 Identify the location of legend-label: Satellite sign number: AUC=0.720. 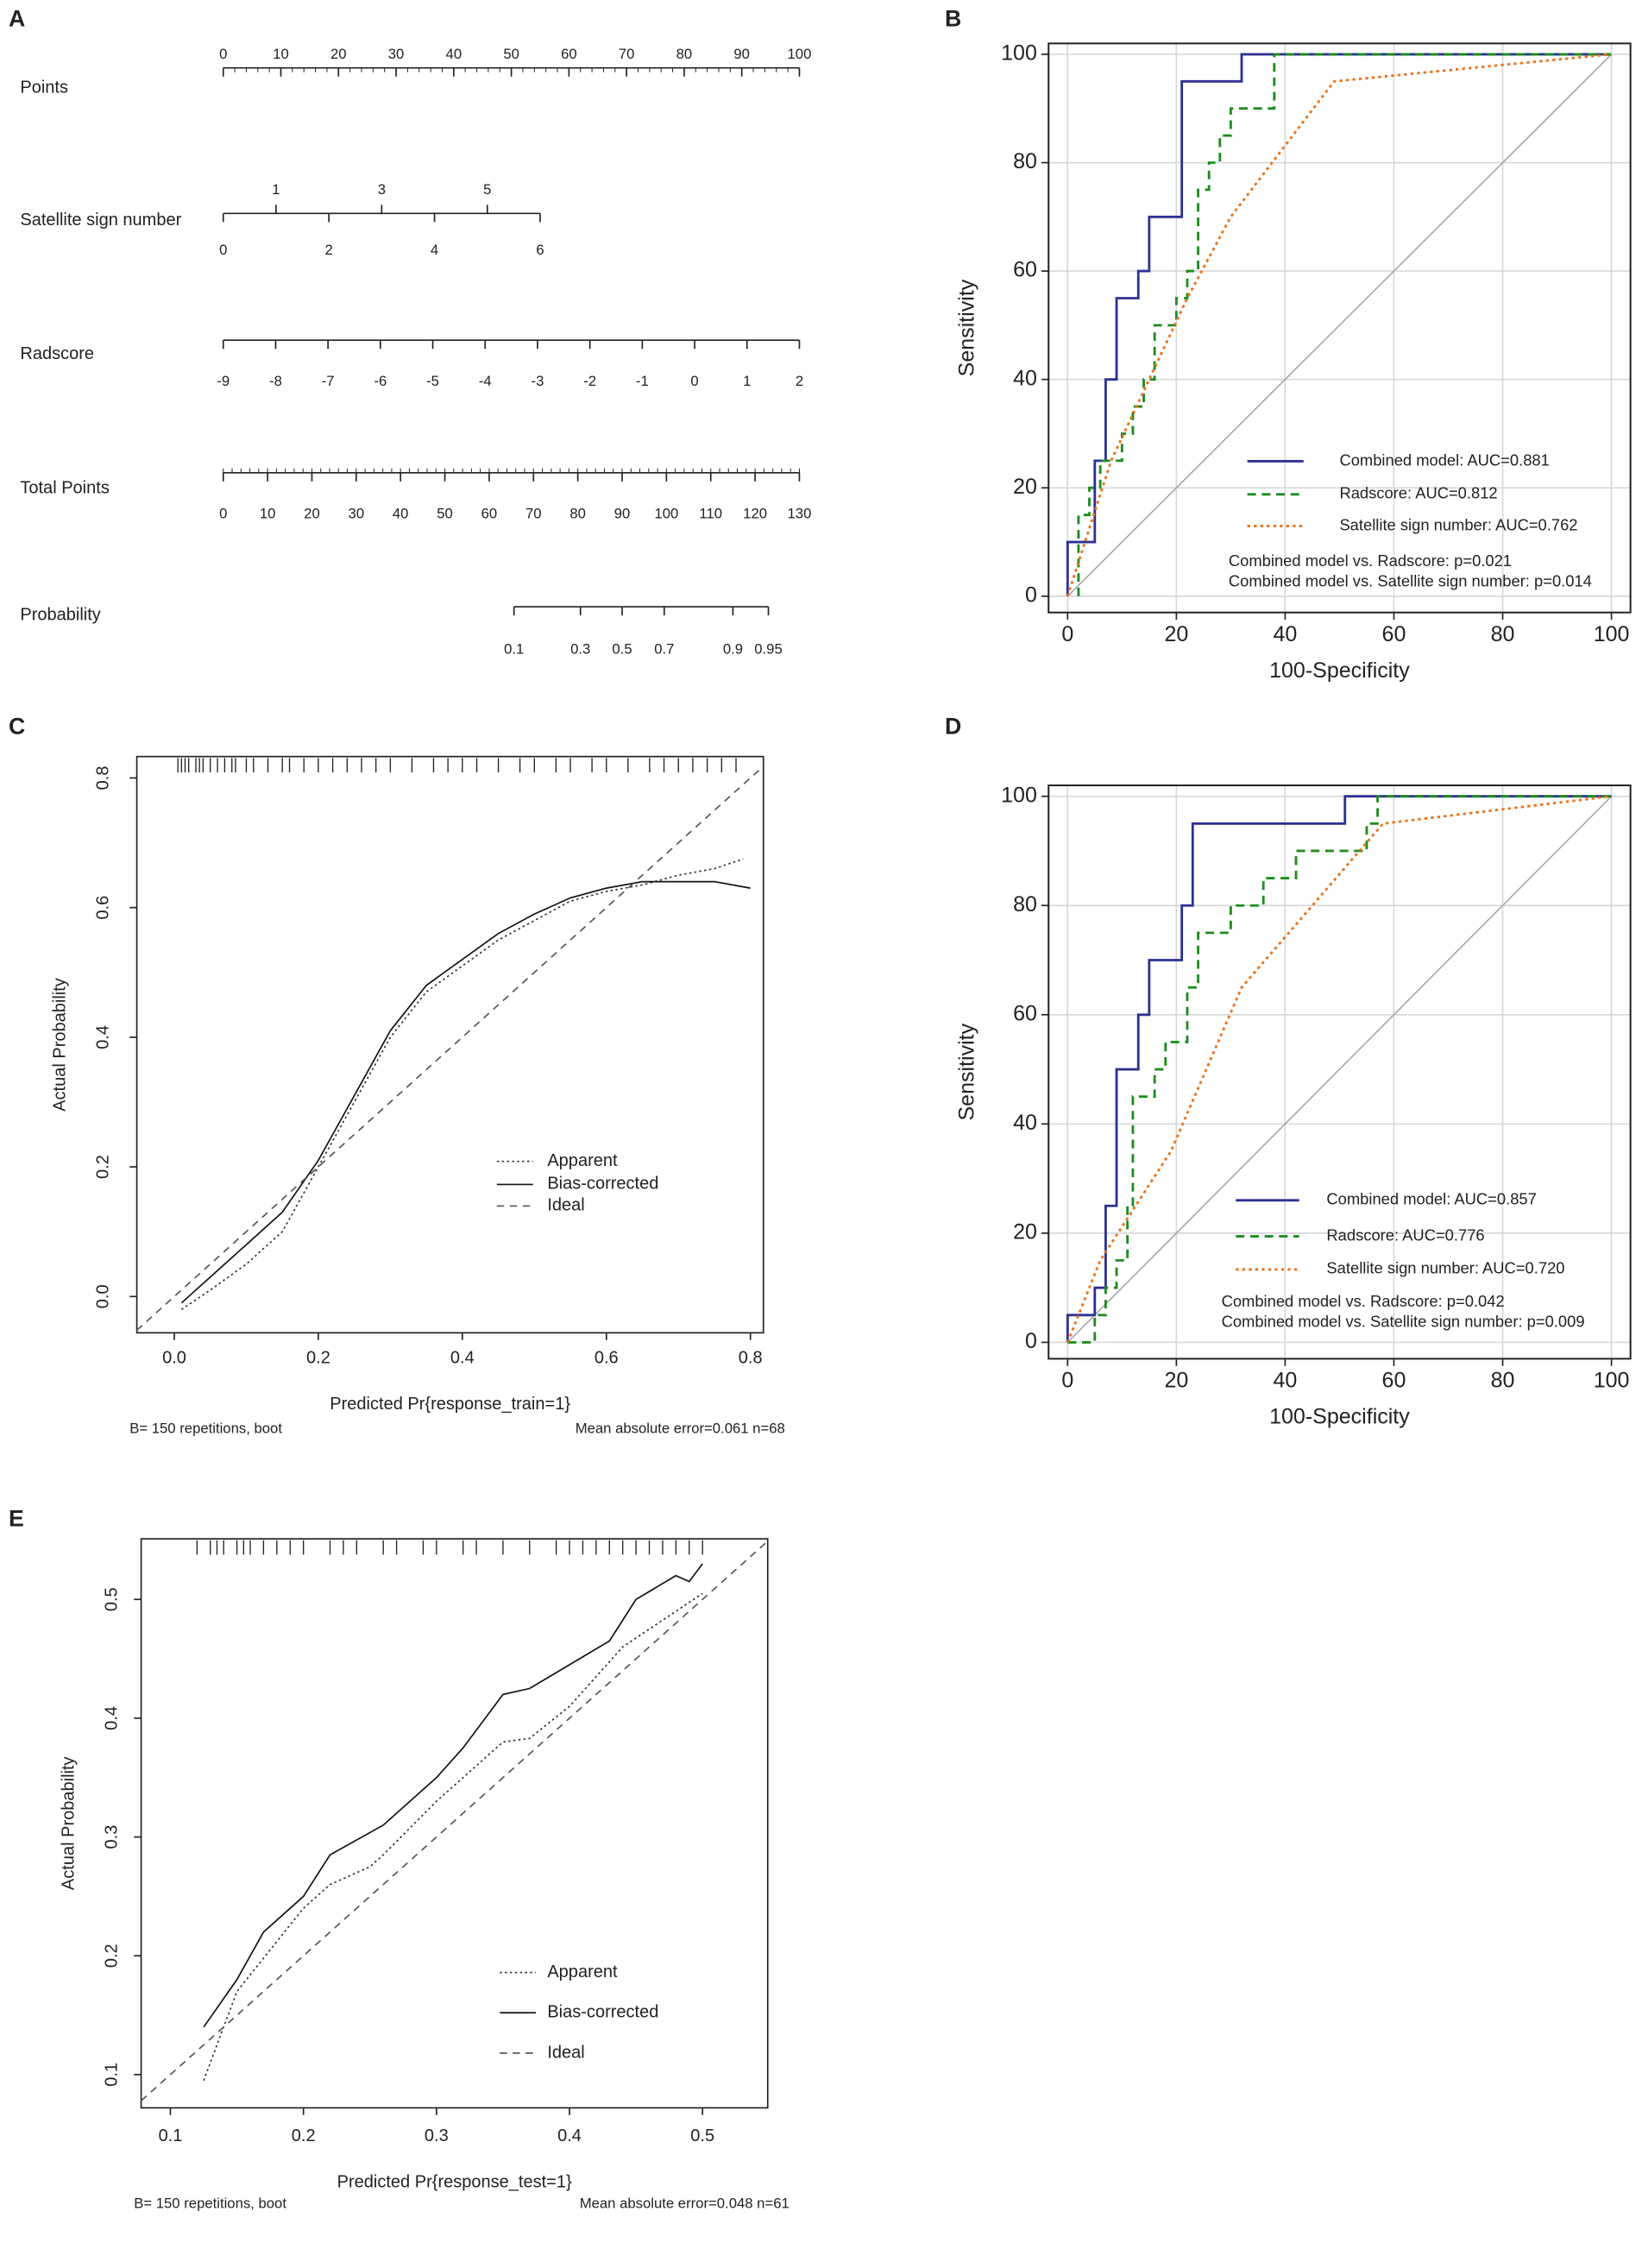
(1445, 1268).